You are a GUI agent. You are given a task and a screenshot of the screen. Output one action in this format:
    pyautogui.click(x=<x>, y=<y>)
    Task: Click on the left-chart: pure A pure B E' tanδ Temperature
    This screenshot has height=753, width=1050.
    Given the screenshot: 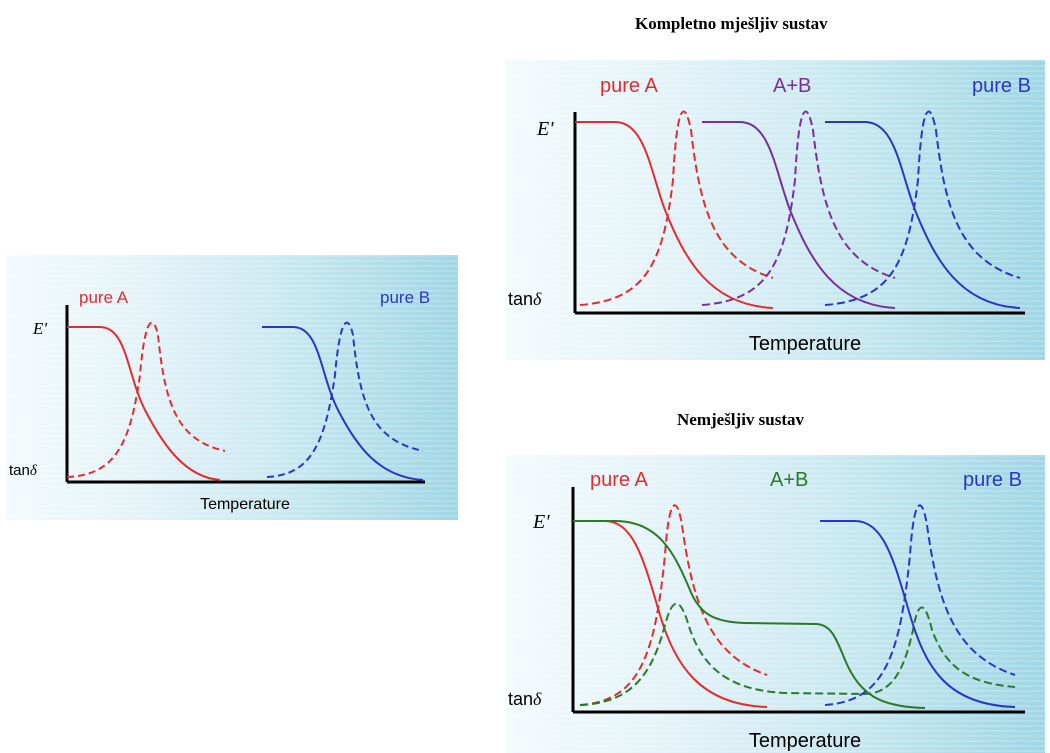 What is the action you would take?
    pyautogui.click(x=219, y=400)
    